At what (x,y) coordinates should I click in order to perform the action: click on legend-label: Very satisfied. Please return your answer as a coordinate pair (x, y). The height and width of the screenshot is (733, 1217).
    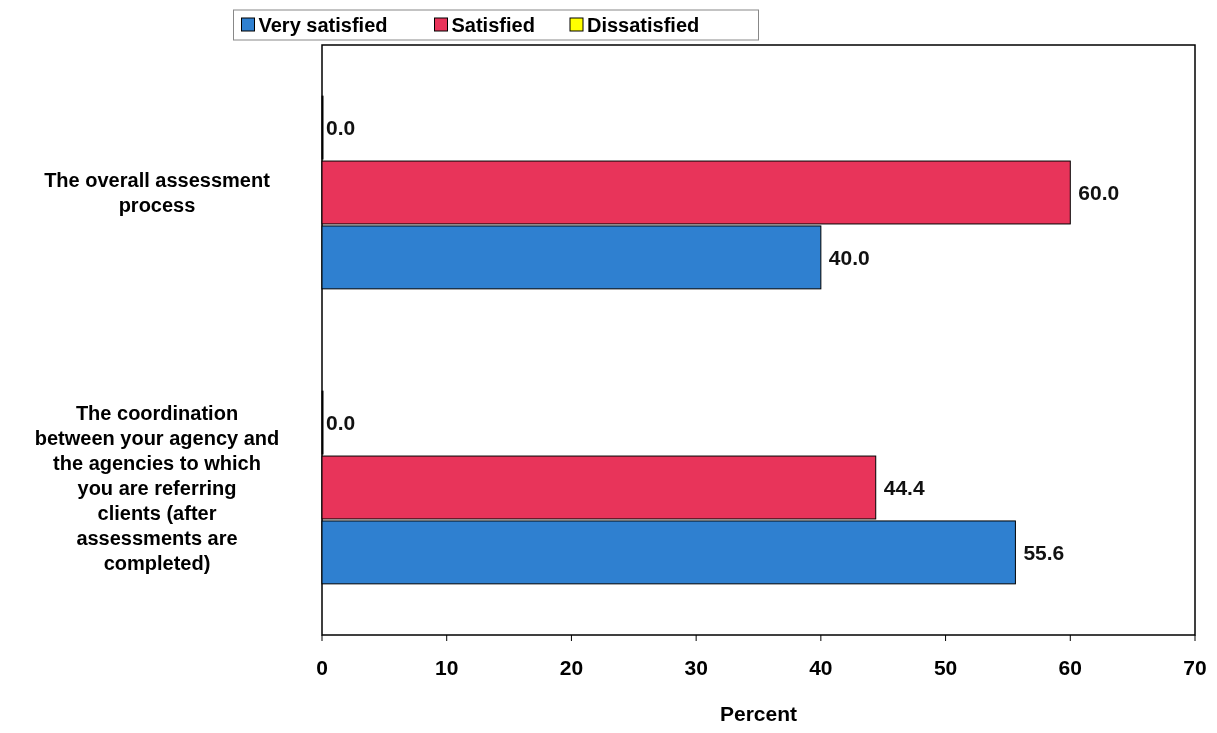
    Looking at the image, I should click on (323, 25).